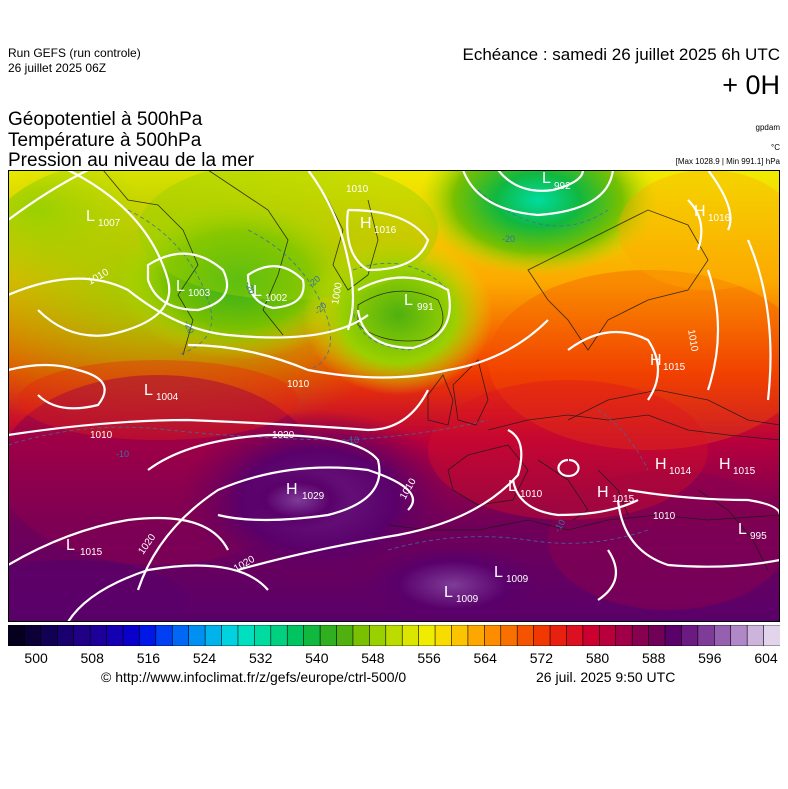  Describe the element at coordinates (775, 147) in the screenshot. I see `temperature-unit: °C` at that location.